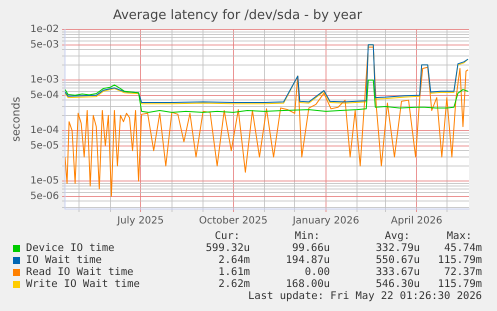  I want to click on text: 332.79u, so click(398, 248).